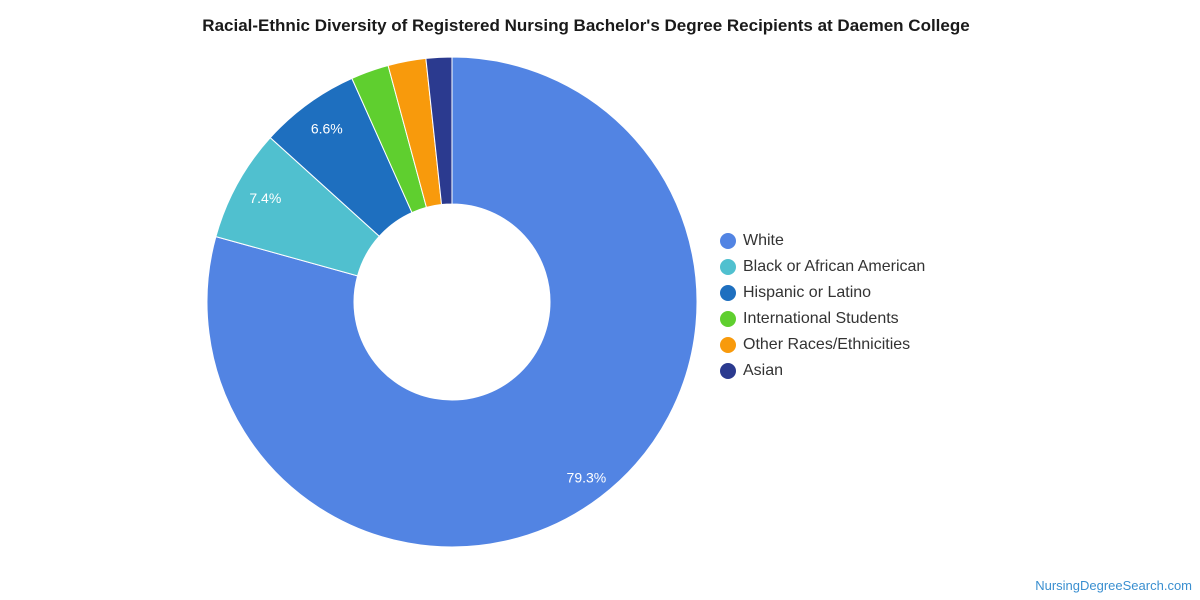  I want to click on legend-label: Hispanic or Latino, so click(807, 292).